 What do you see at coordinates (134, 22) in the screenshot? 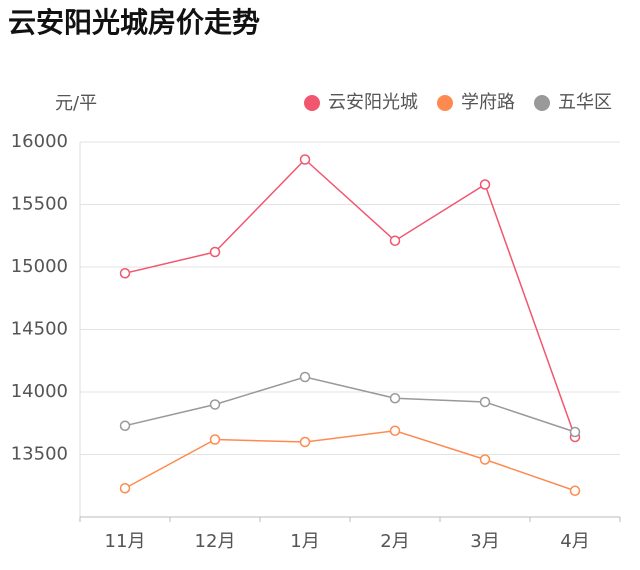
I see `chart-title: 云安阳光城房价走势` at bounding box center [134, 22].